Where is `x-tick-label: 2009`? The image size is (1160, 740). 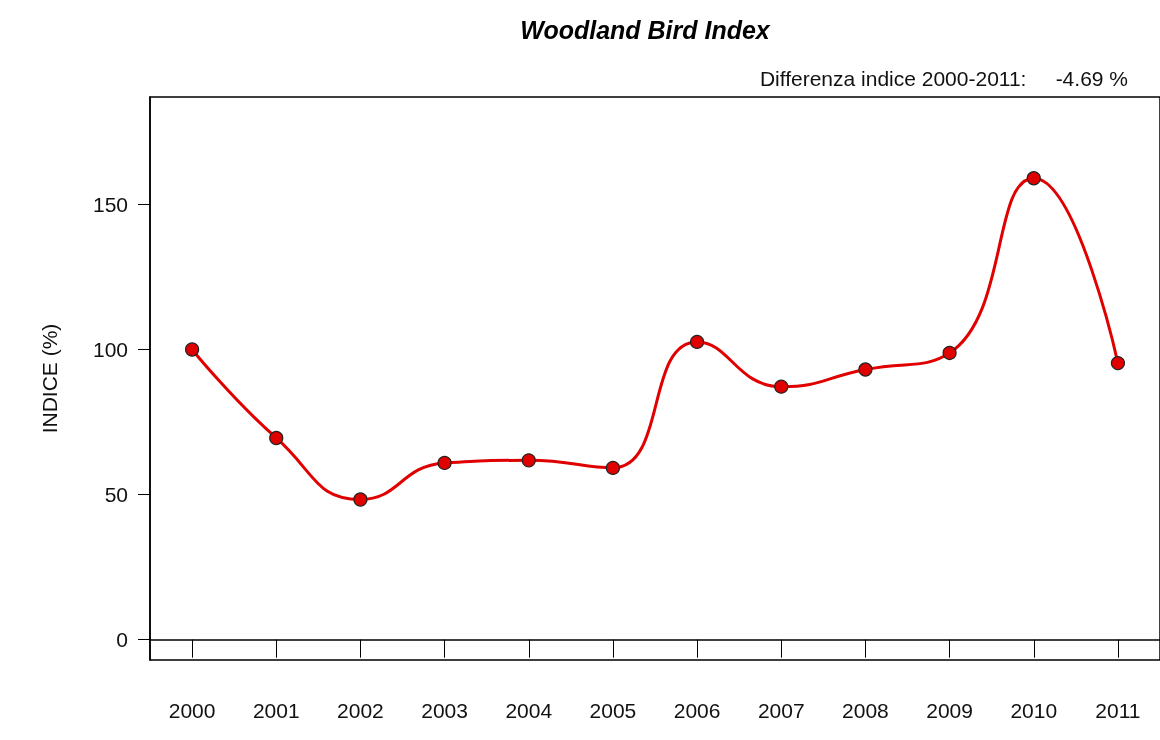 x-tick-label: 2009 is located at coordinates (949, 710).